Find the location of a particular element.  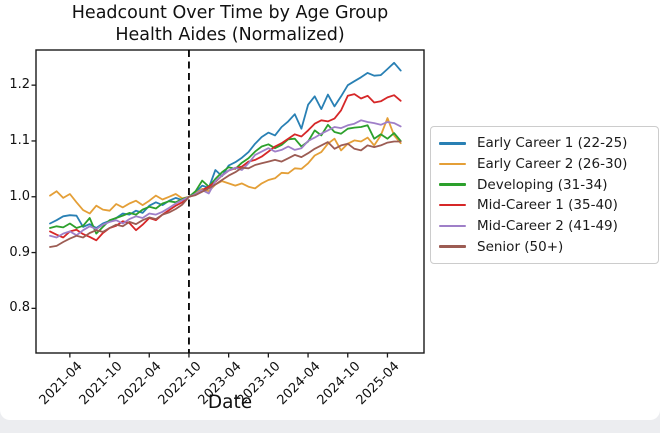

legend-item-senior-50: Senior (50+) is located at coordinates (544, 247).